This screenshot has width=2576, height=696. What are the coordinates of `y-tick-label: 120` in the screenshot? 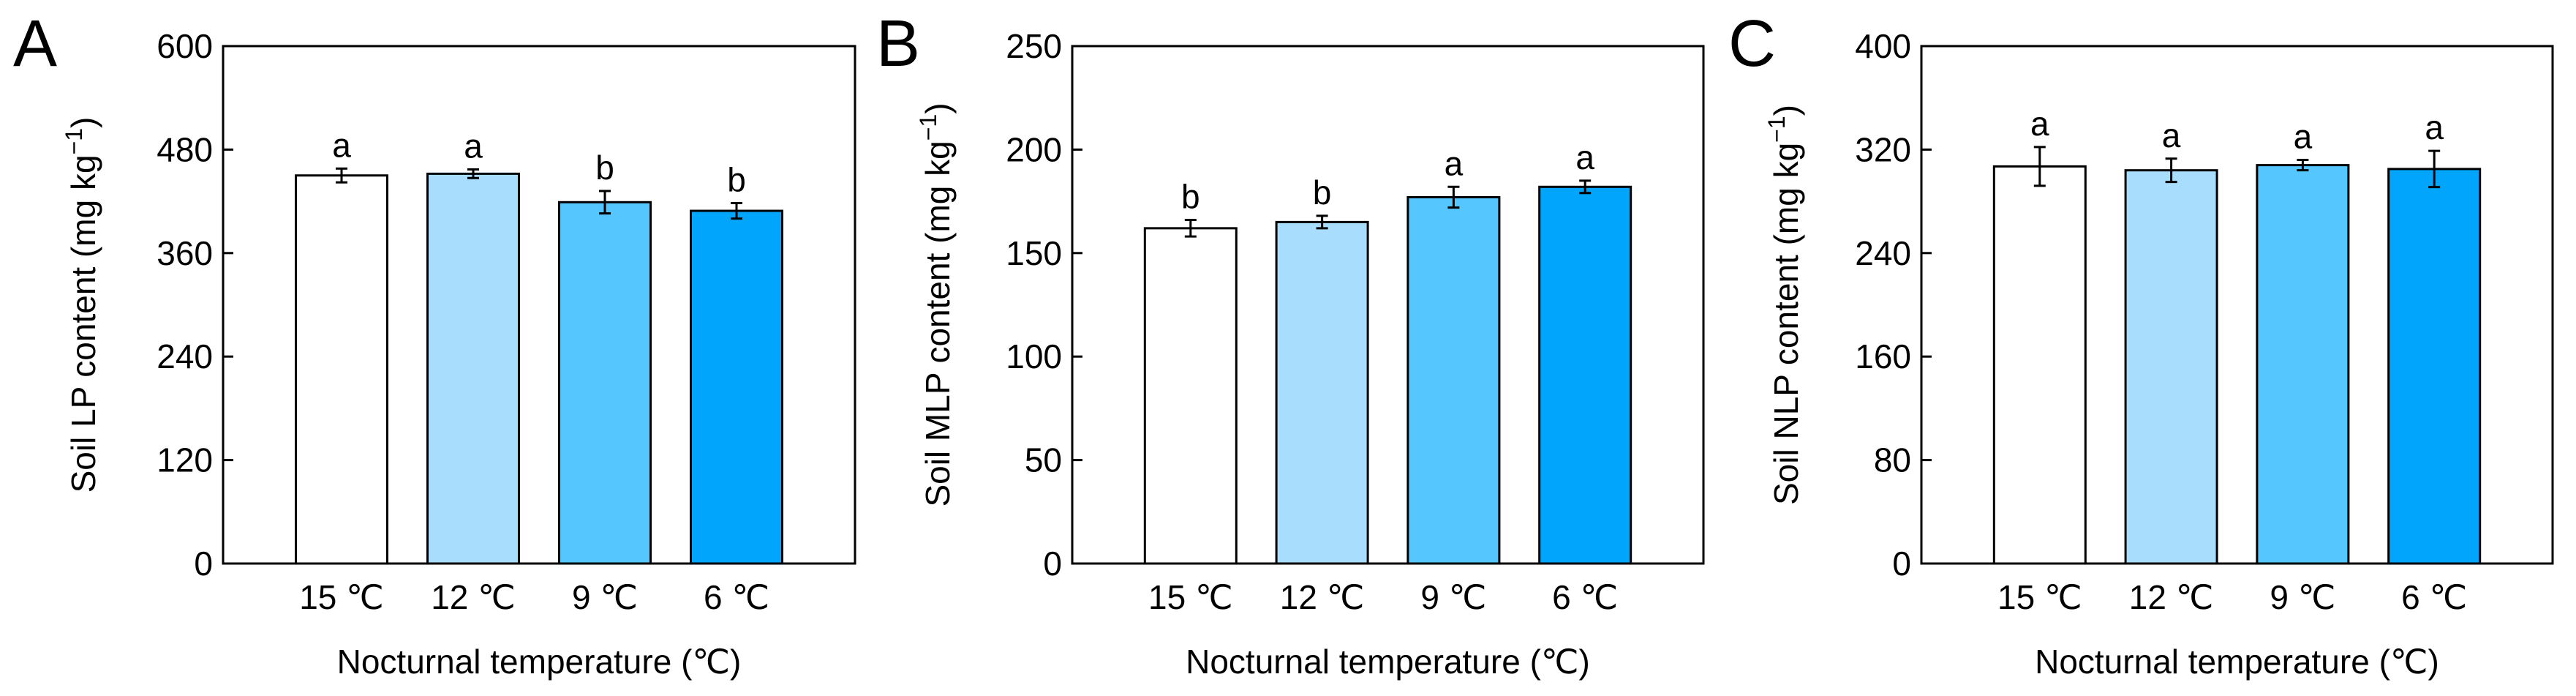 It's located at (185, 460).